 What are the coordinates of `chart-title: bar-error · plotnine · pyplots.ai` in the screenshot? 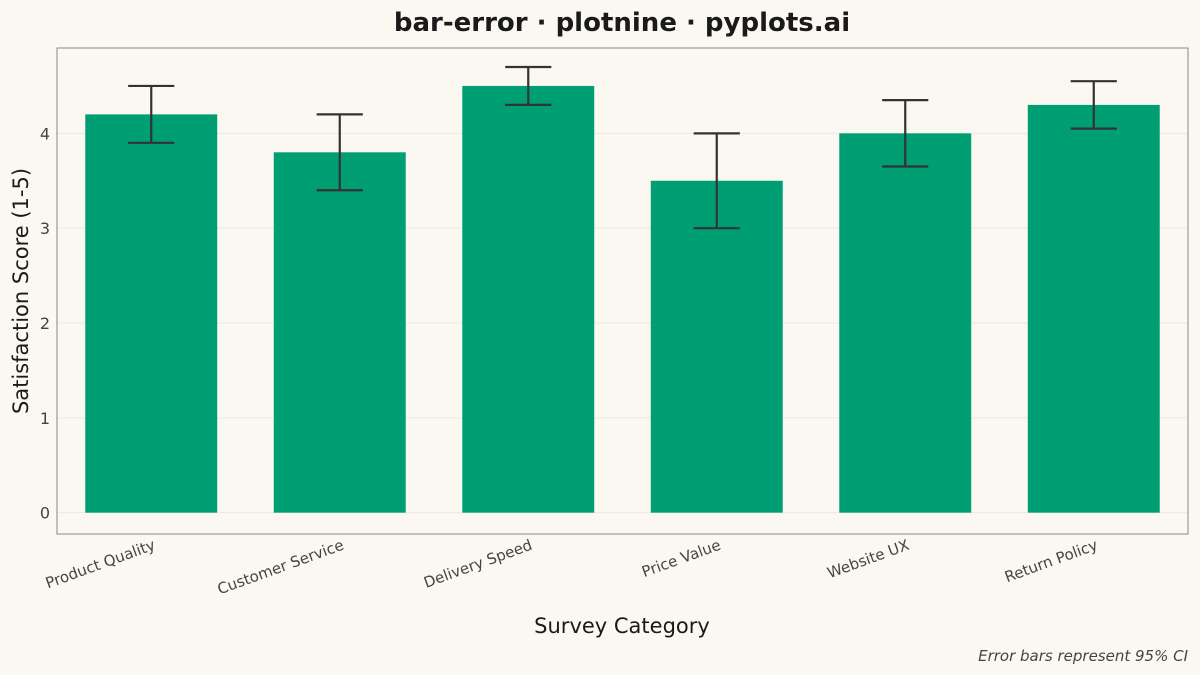 It's located at (622, 23).